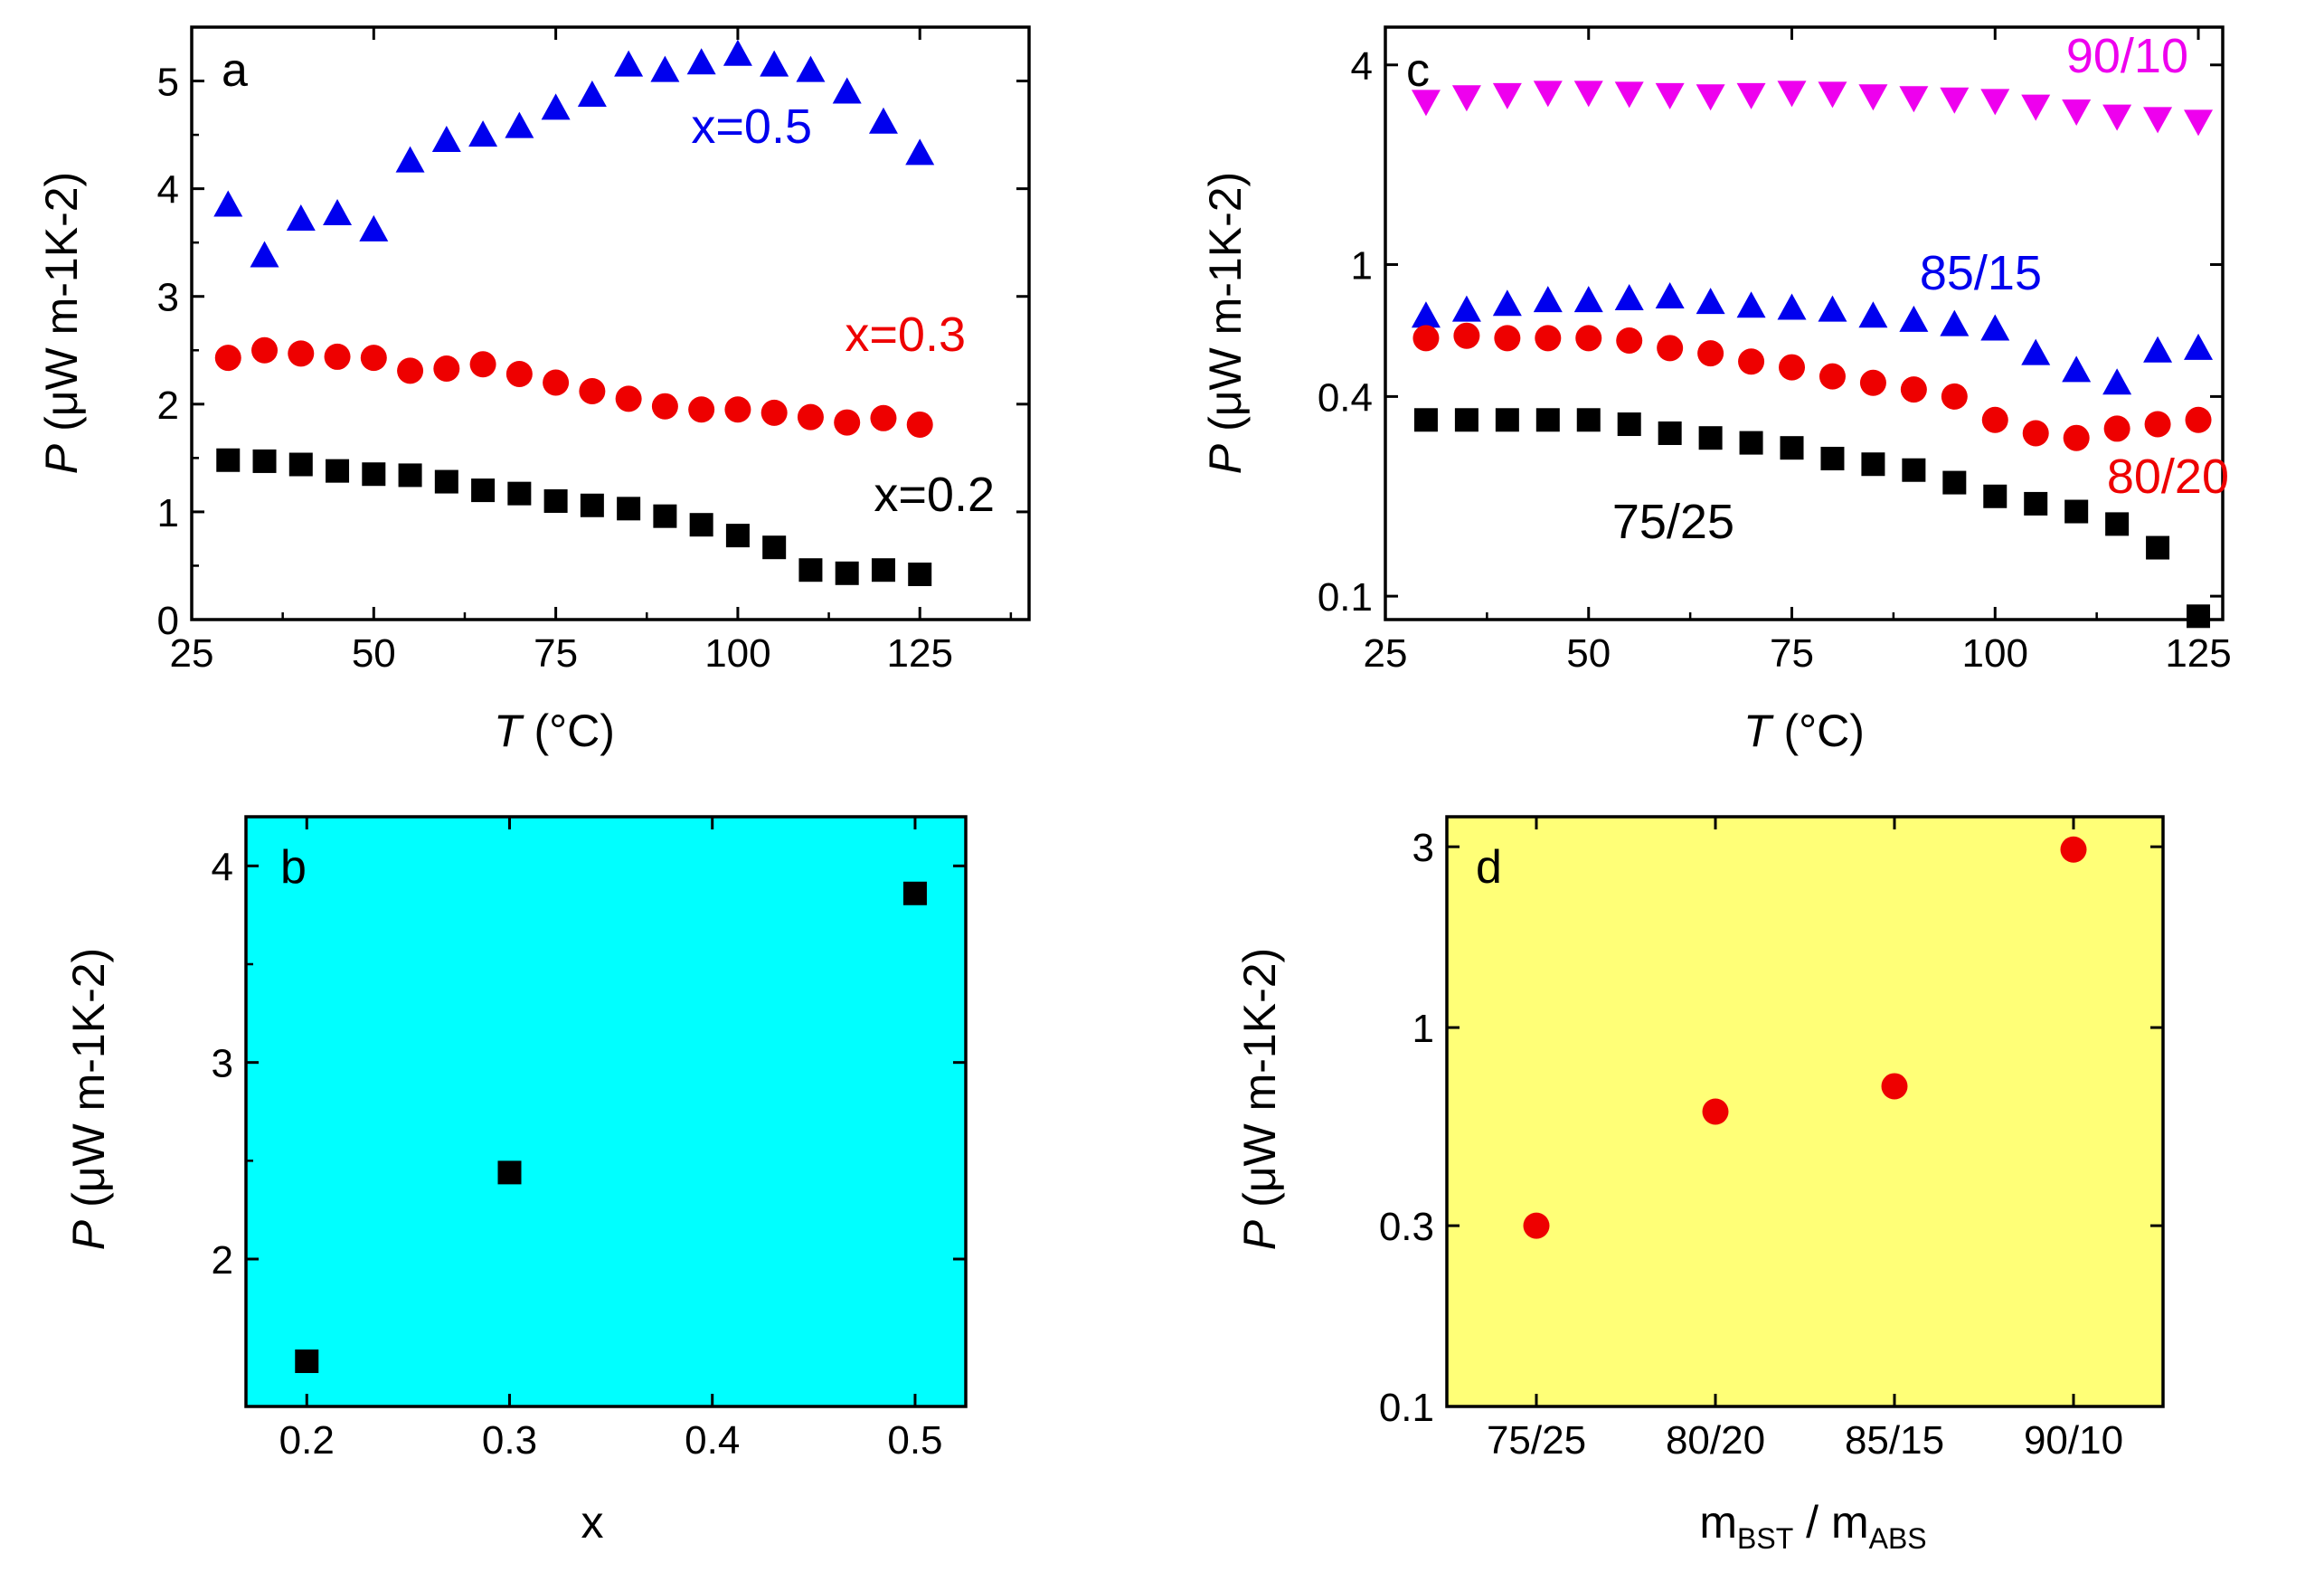  Describe the element at coordinates (88, 1099) in the screenshot. I see `y-axis-label-b: P (μW m-1K-2)` at that location.